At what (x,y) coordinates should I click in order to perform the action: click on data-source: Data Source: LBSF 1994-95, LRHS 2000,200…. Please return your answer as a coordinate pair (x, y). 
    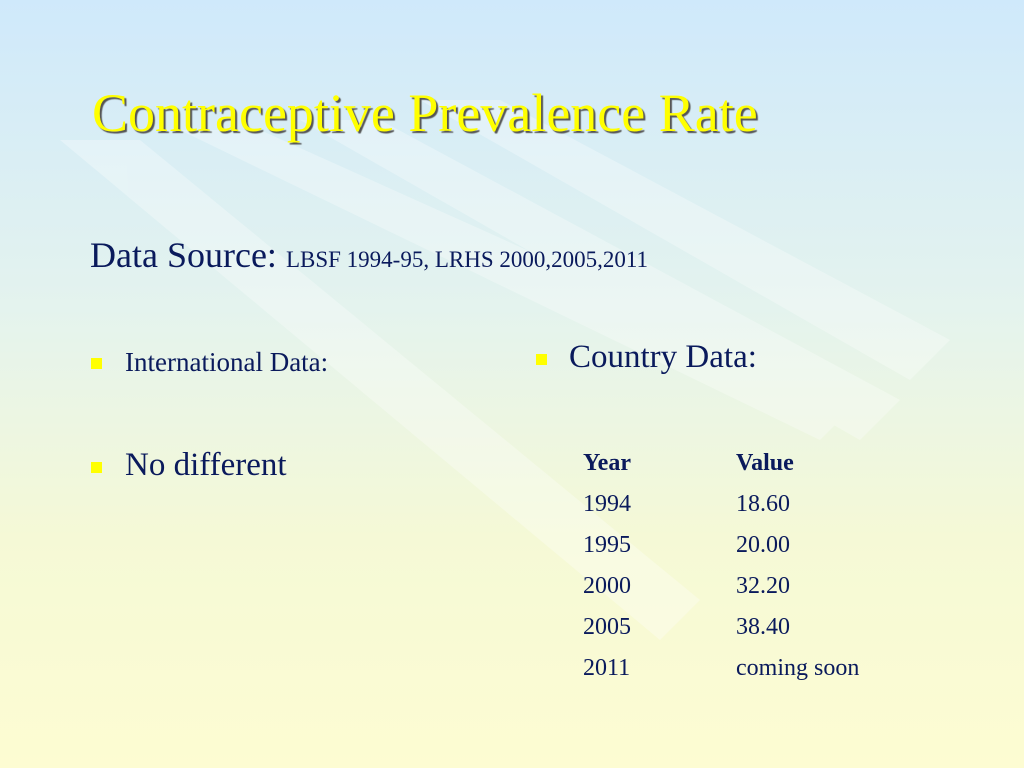
    Looking at the image, I should click on (369, 255).